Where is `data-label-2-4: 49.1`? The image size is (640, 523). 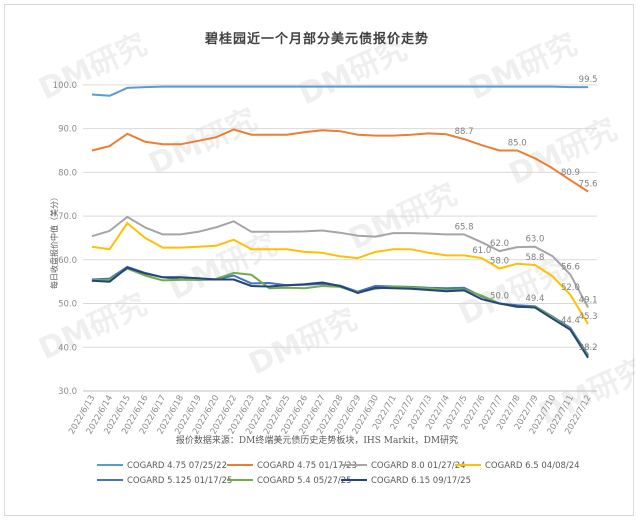 data-label-2-4: 49.1 is located at coordinates (588, 300).